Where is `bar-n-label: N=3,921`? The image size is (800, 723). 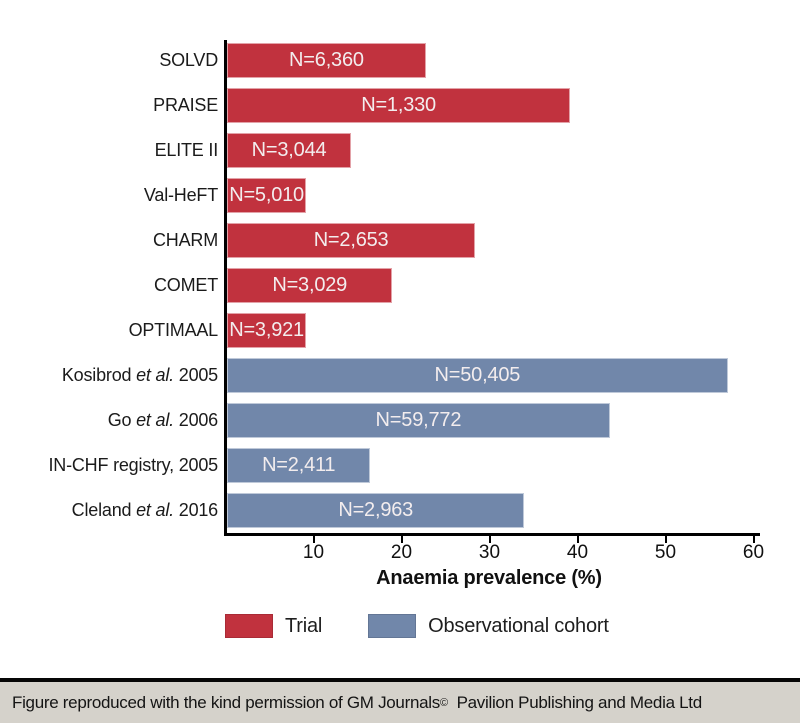
bar-n-label: N=3,921 is located at coordinates (266, 330).